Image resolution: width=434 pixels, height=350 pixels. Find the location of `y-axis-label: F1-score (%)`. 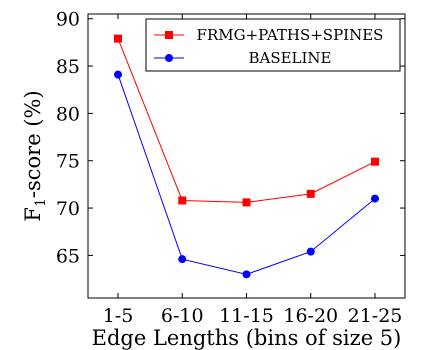

y-axis-label: F1-score (%) is located at coordinates (35, 155).